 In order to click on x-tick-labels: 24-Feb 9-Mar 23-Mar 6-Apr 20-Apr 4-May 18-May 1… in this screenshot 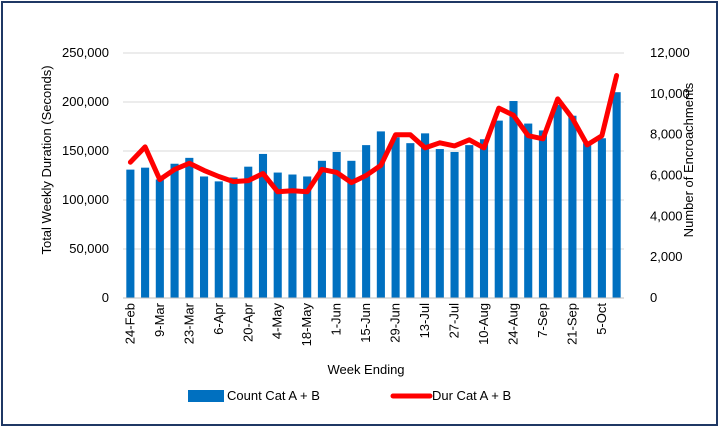, I will do `click(365, 324)`.